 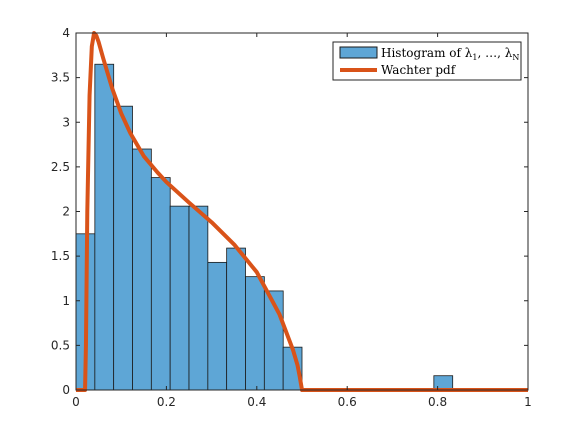 What do you see at coordinates (66, 33) in the screenshot?
I see `y-tick-label: 4` at bounding box center [66, 33].